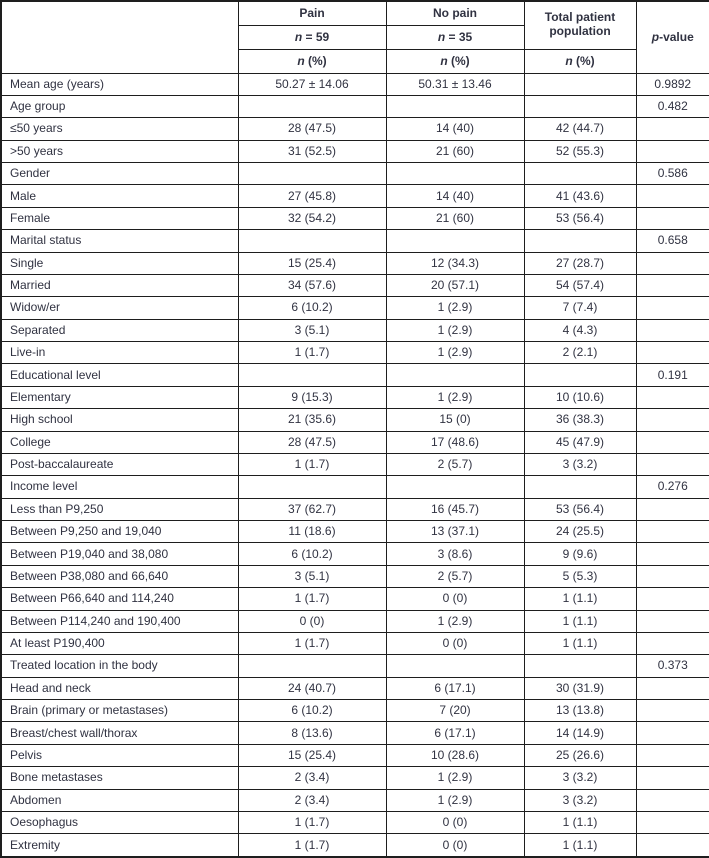 The image size is (709, 858). What do you see at coordinates (580, 151) in the screenshot?
I see `cell-total: 52 (55.3)` at bounding box center [580, 151].